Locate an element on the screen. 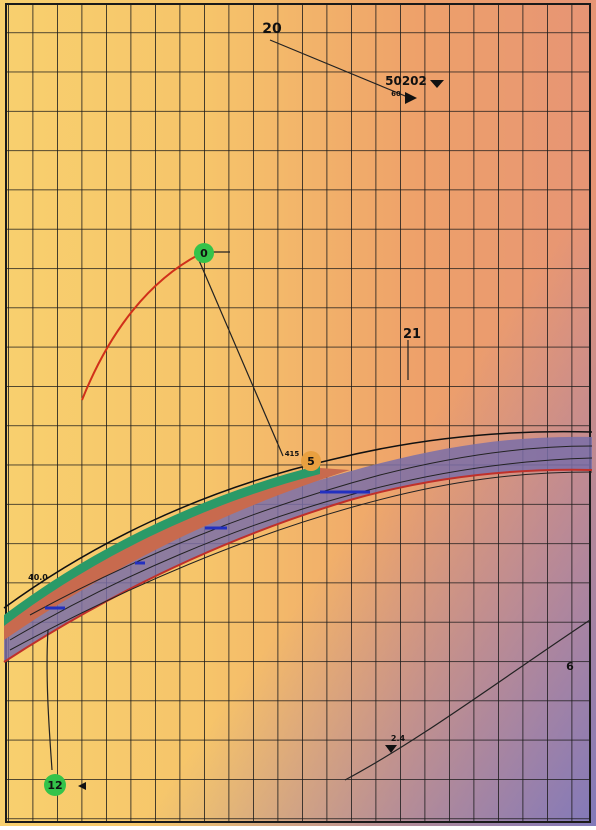 The image size is (596, 830). marker-label: 20 is located at coordinates (272, 29).